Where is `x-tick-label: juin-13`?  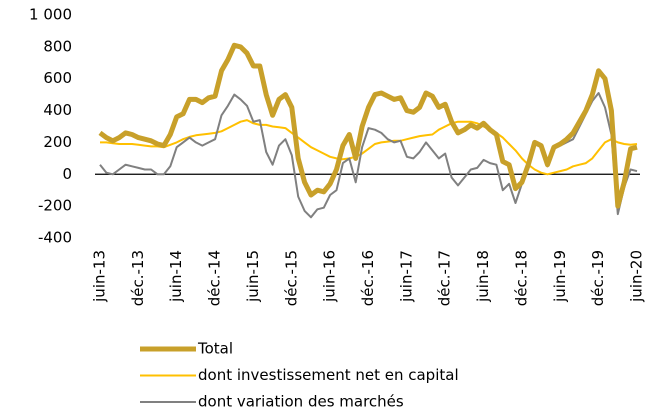 x-tick-label: juin-13 is located at coordinates (100, 276).